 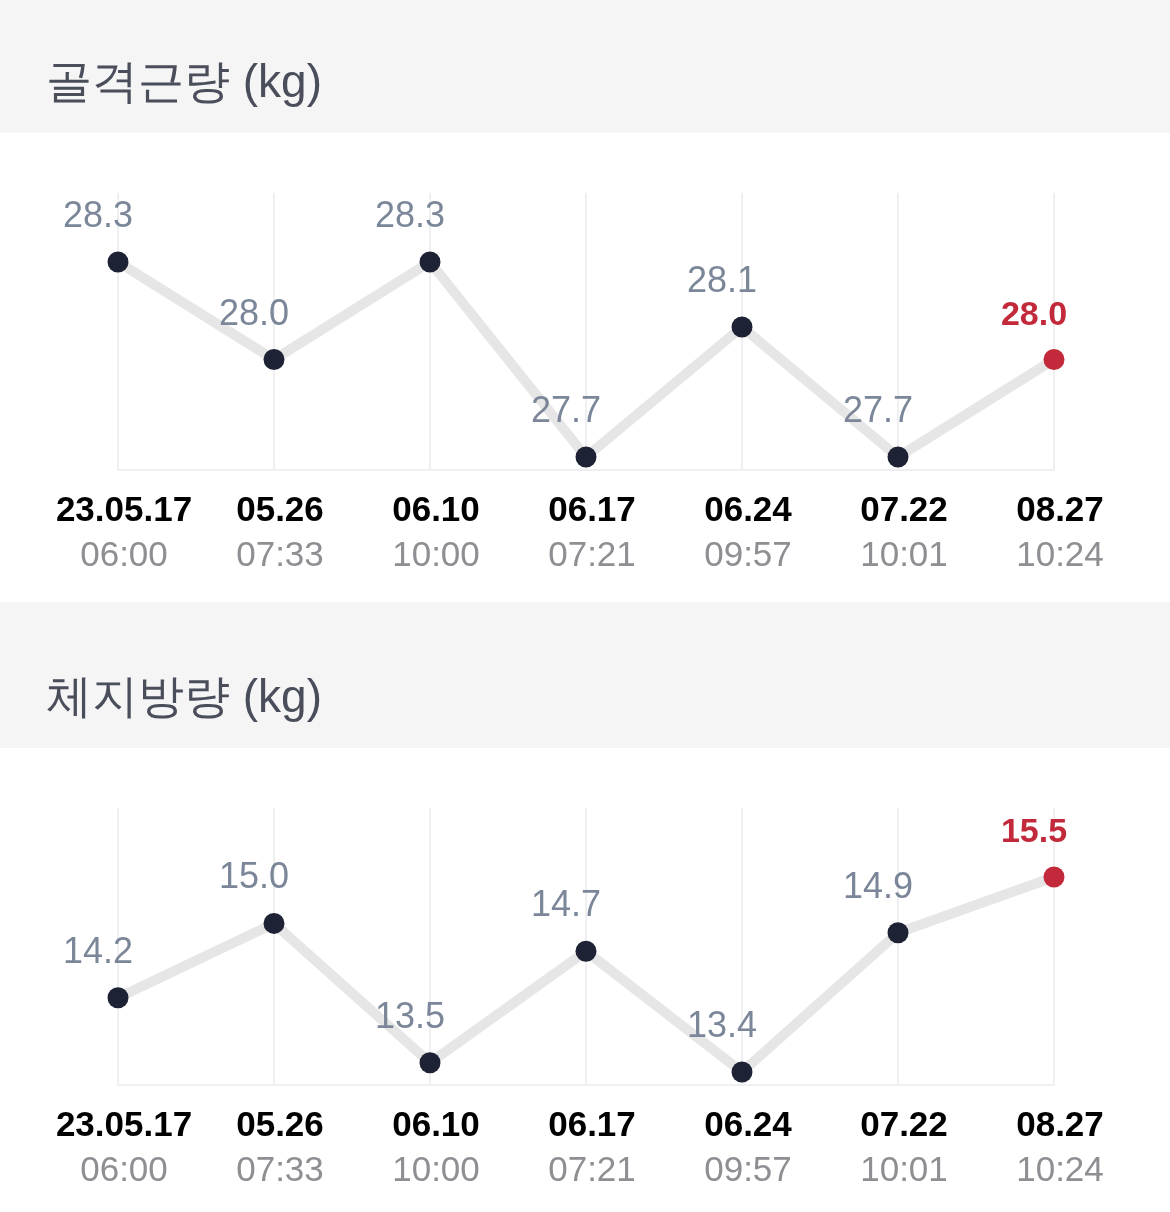 What do you see at coordinates (722, 1024) in the screenshot?
I see `data-label: 13.4` at bounding box center [722, 1024].